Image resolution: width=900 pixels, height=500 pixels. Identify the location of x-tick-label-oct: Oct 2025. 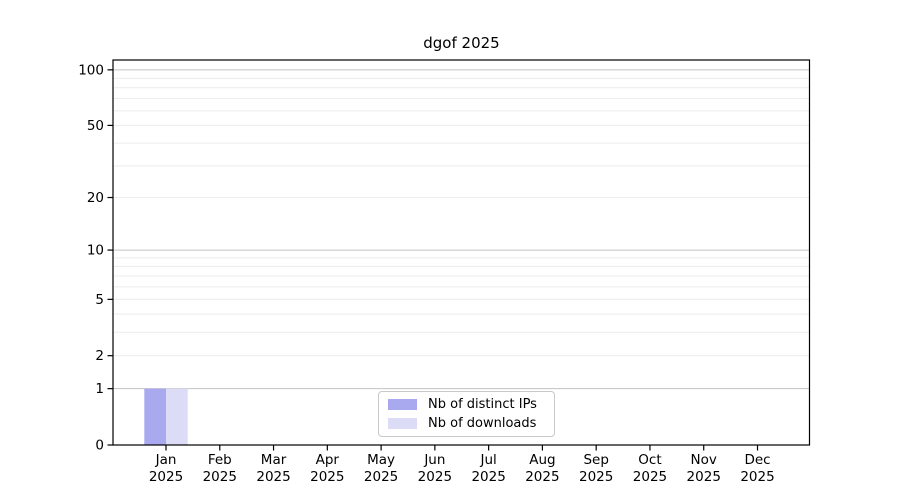
(650, 468).